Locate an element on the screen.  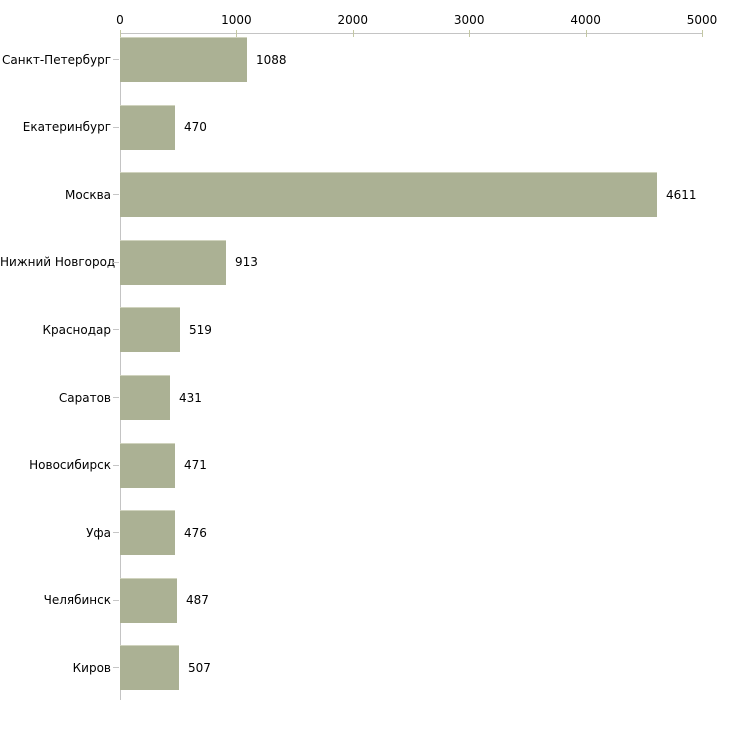
value-label: 471 is located at coordinates (195, 465).